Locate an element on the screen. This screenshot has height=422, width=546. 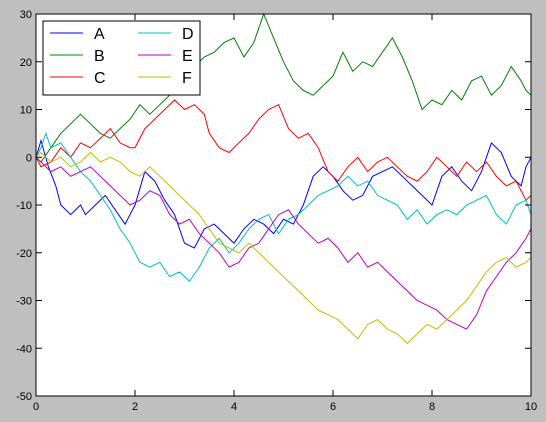
x-tick-label: 2 is located at coordinates (135, 407).